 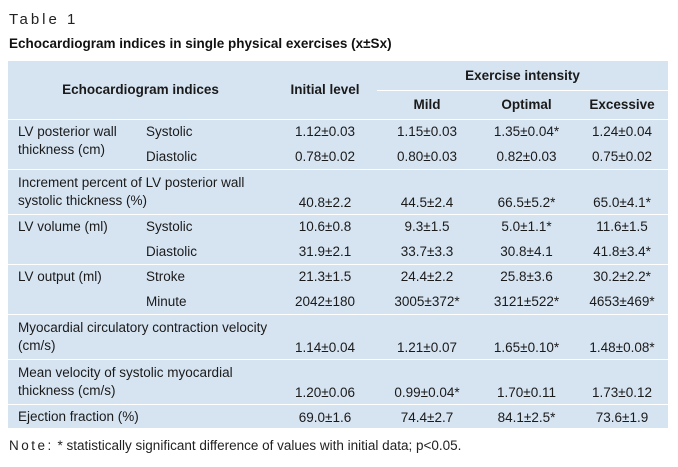 What do you see at coordinates (75, 288) in the screenshot?
I see `row-group-label: LV output (ml)` at bounding box center [75, 288].